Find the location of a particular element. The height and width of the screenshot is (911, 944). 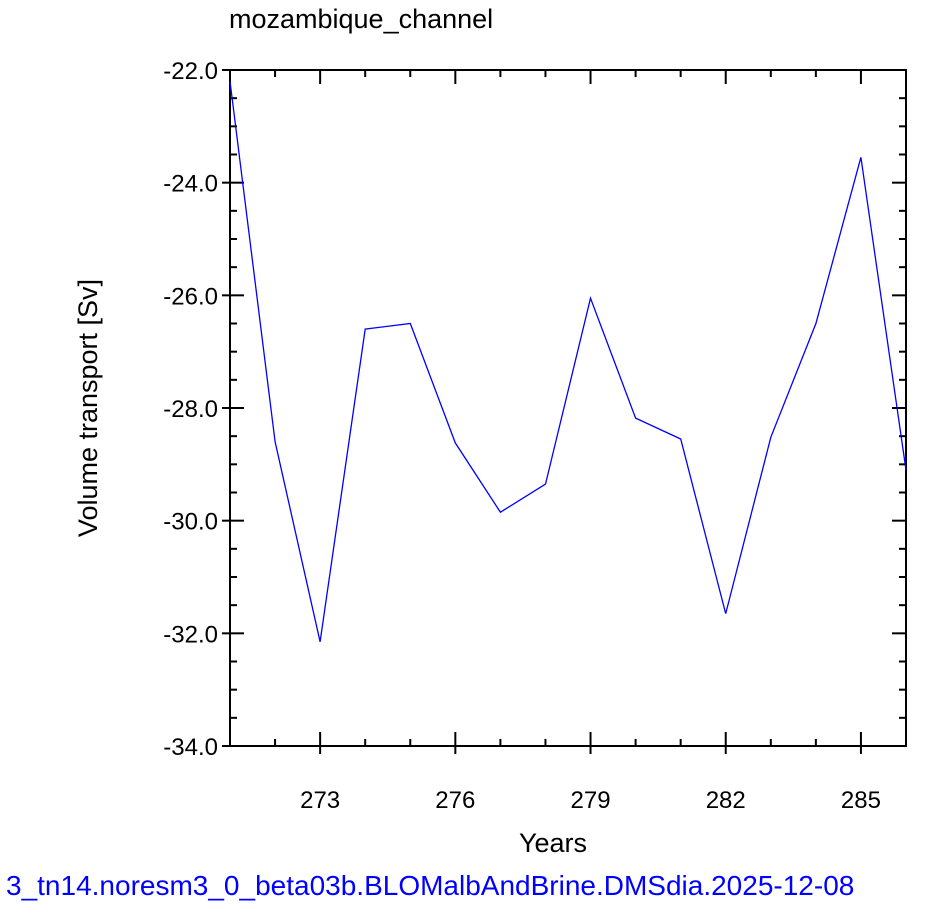

y-tick-labels: -22.0 -24.0 -26.0 -28.0 -30.0 -32.0 -34.0 is located at coordinates (190, 409).